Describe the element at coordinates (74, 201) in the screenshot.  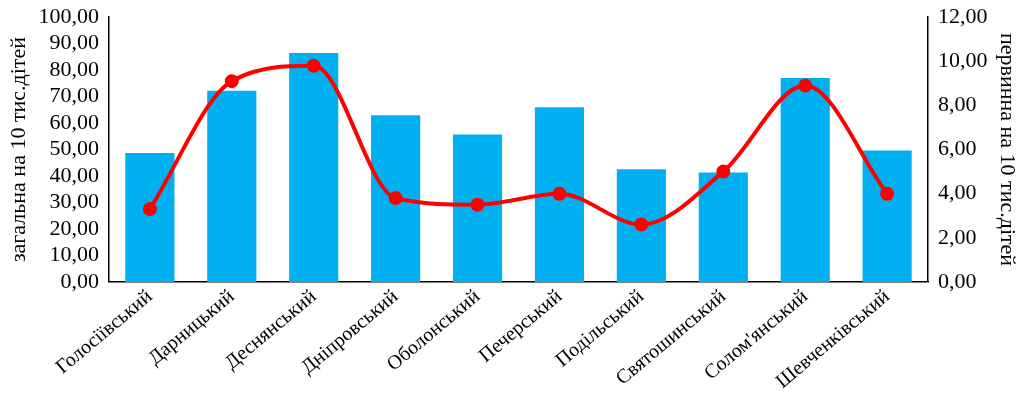
I see `y-tick-label: 30,00` at that location.